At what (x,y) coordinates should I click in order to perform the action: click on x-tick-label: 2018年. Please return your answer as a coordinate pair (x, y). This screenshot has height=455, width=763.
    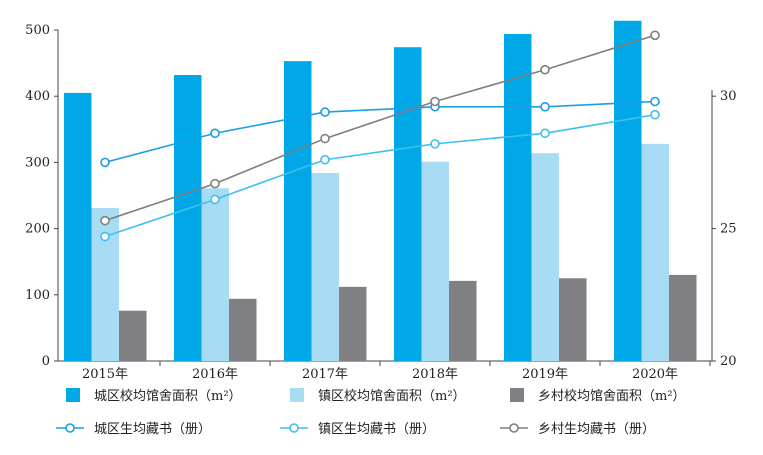
    Looking at the image, I should click on (435, 374).